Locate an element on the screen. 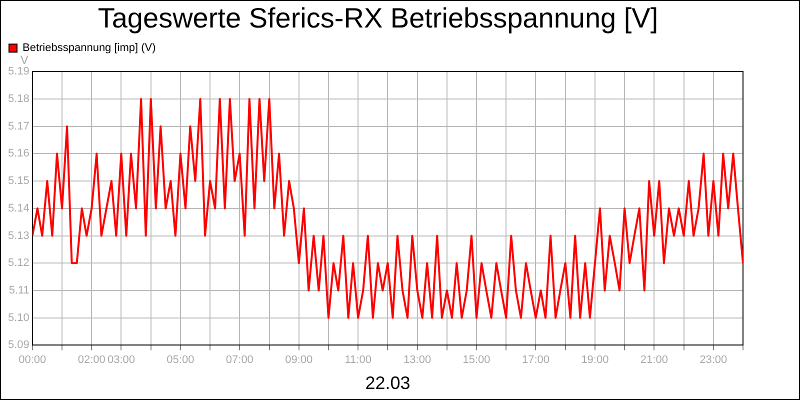  x-tick-label: 15:00 is located at coordinates (476, 360).